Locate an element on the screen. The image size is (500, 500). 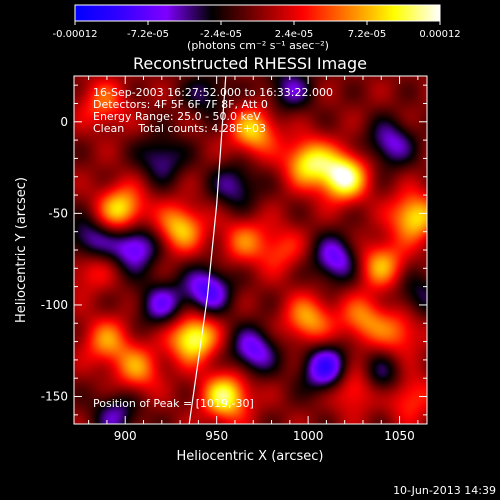
y-tick-label: -50 is located at coordinates (58, 213).